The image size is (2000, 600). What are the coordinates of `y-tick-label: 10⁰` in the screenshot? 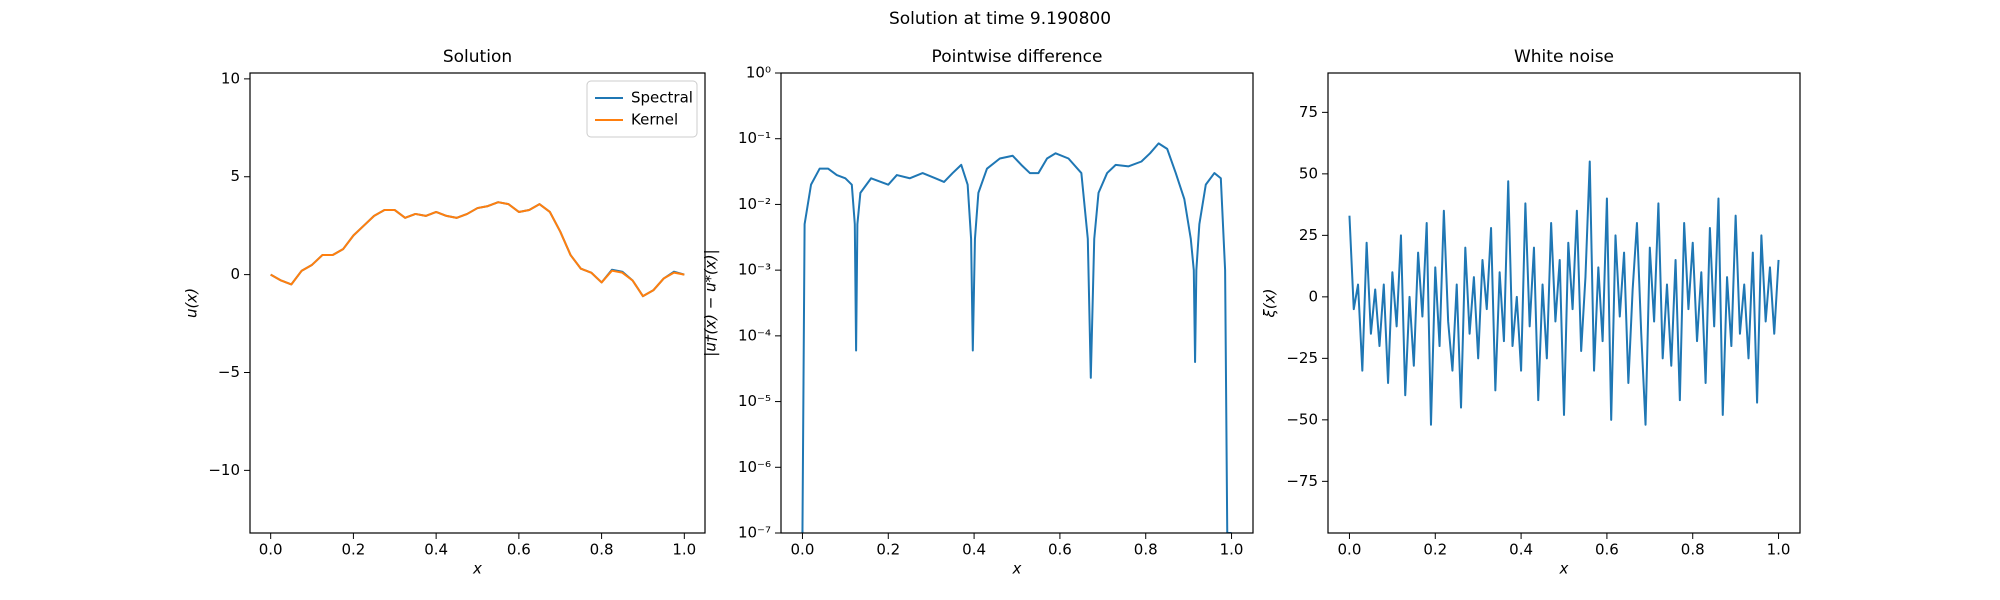 It's located at (758, 73).